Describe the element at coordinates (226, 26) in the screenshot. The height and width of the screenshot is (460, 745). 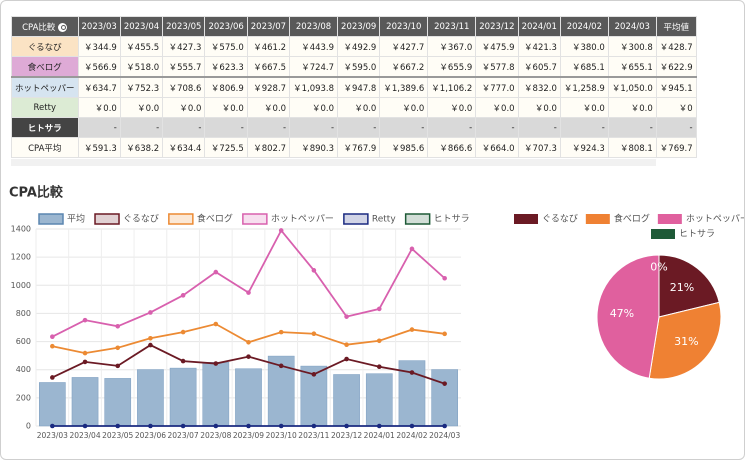
I see `header-text: 2023/06` at that location.